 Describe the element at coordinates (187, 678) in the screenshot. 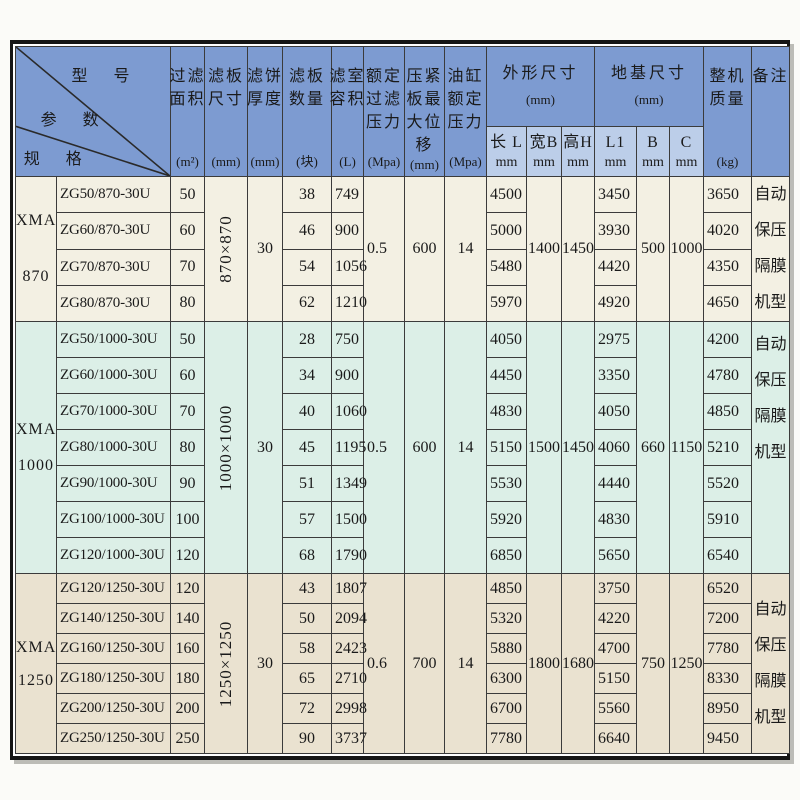

I see `cell-filter-area: 180` at that location.